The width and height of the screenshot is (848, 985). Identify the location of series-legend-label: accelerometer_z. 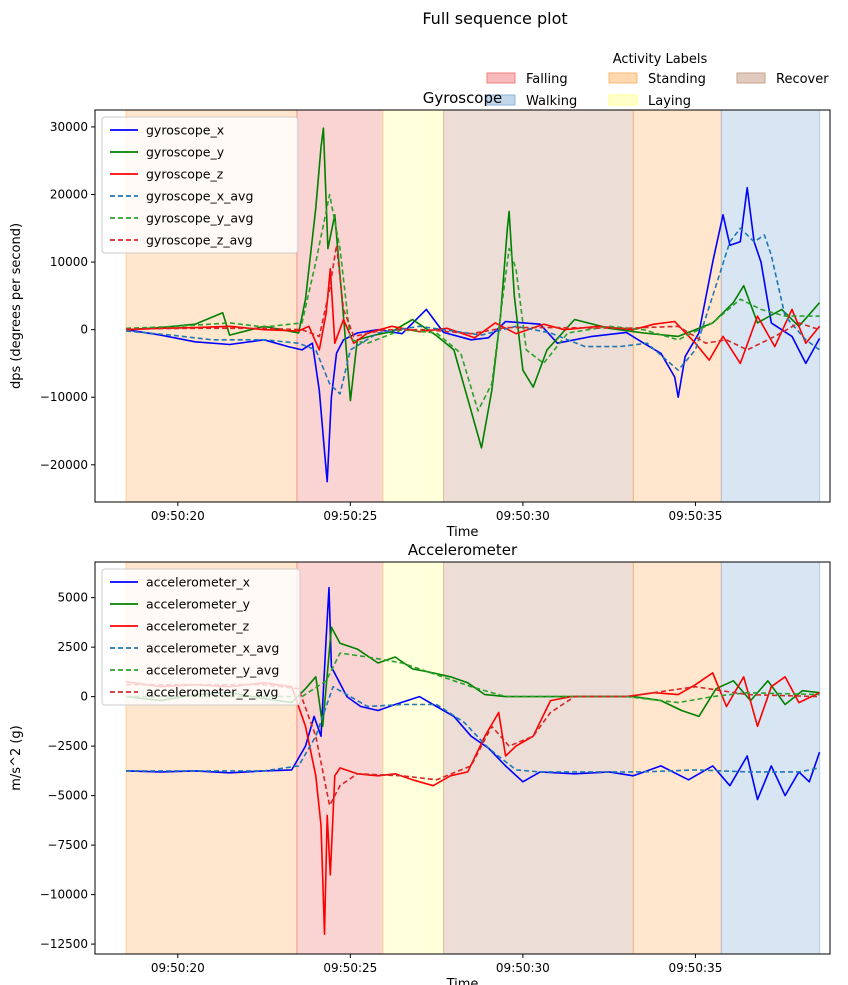
(198, 626).